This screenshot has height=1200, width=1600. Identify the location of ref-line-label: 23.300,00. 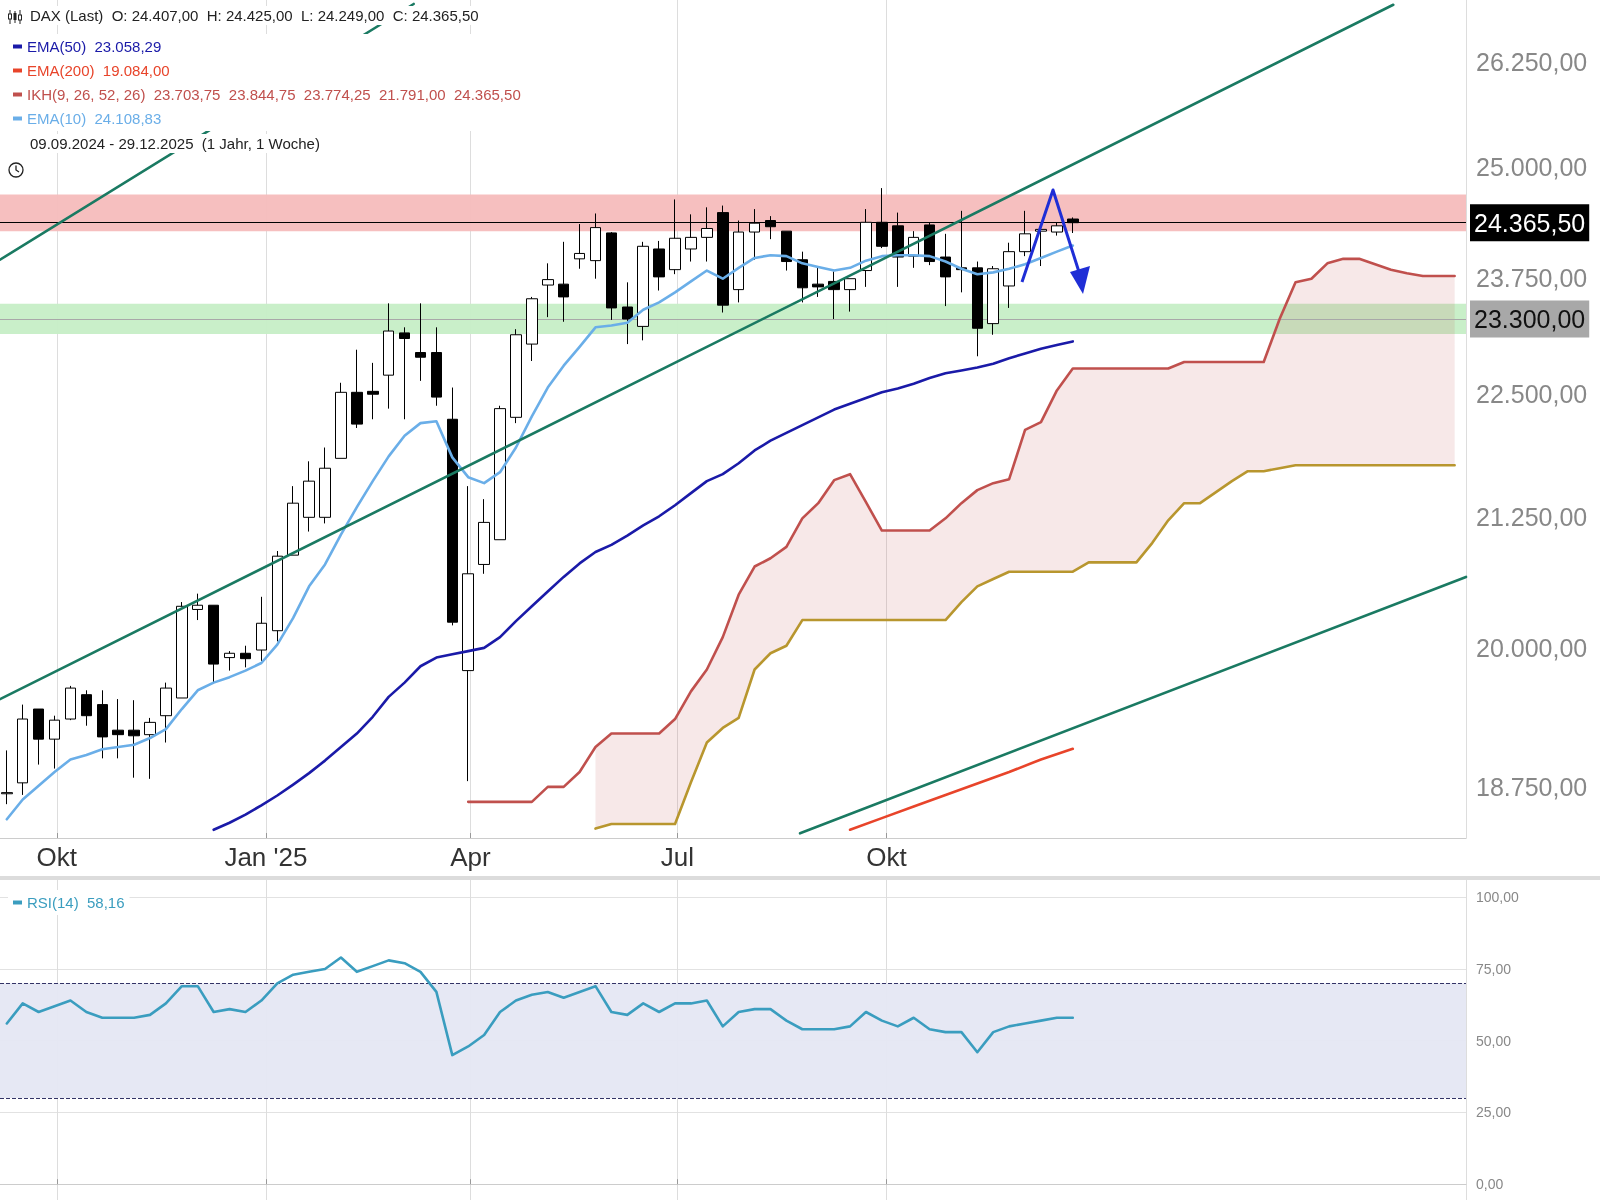
(1530, 318).